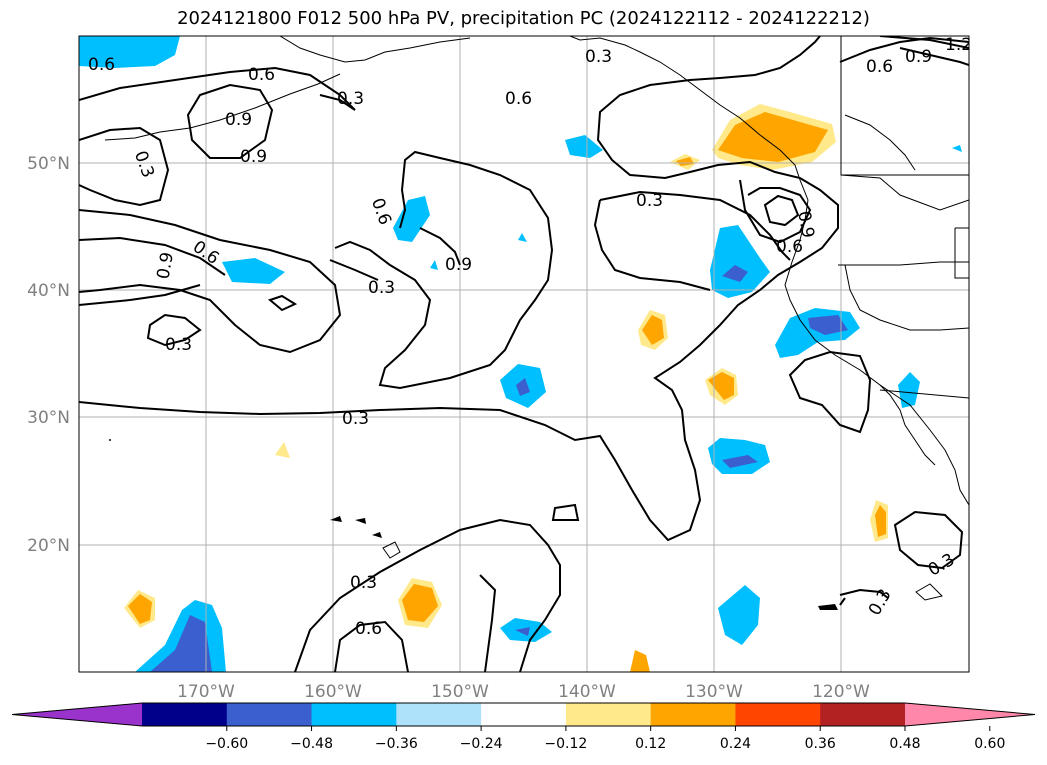 Image resolution: width=1047 pixels, height=765 pixels. What do you see at coordinates (391, 550) in the screenshot?
I see `hawaii-island` at bounding box center [391, 550].